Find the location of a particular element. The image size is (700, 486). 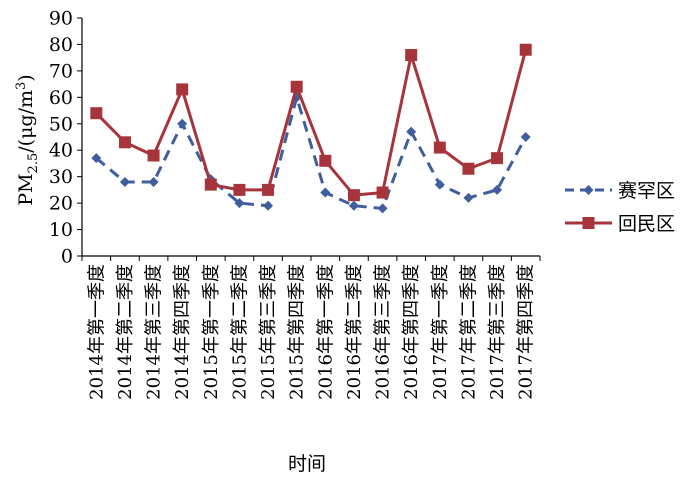

legend-item-1: 赛罕区 is located at coordinates (620, 191).